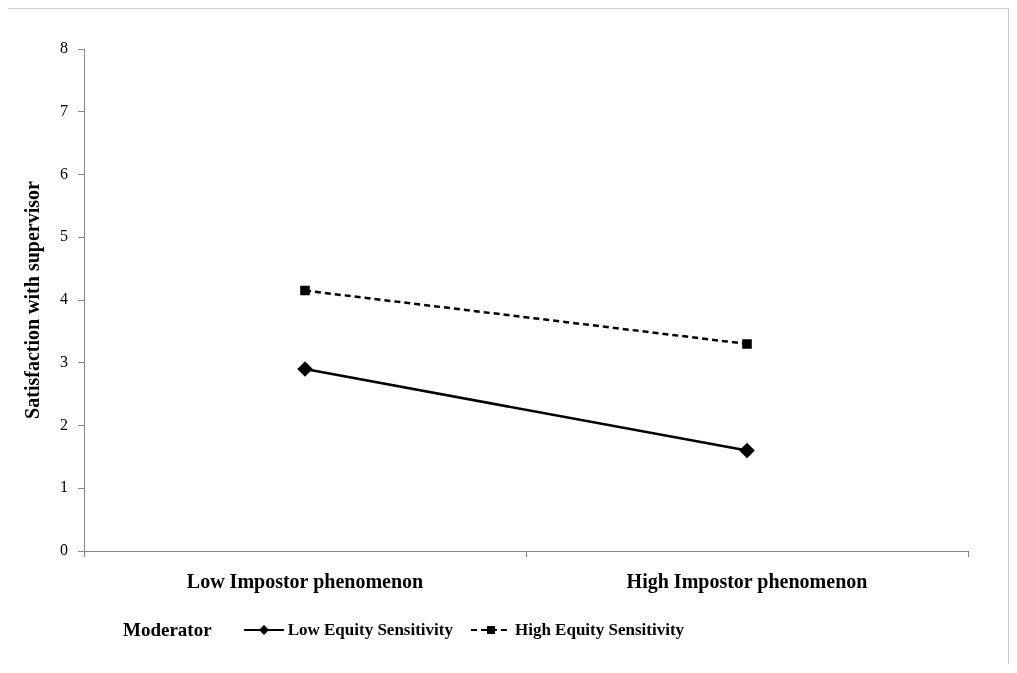  Describe the element at coordinates (64, 550) in the screenshot. I see `y-tick-label: 0` at that location.